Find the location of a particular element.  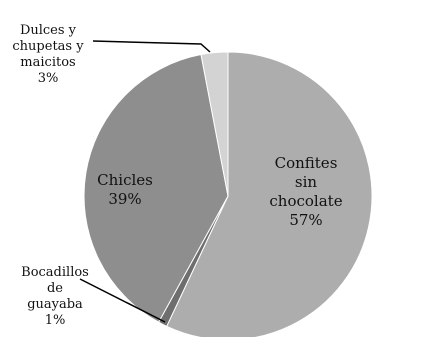

slice-label-line: 3% is located at coordinates (48, 78).